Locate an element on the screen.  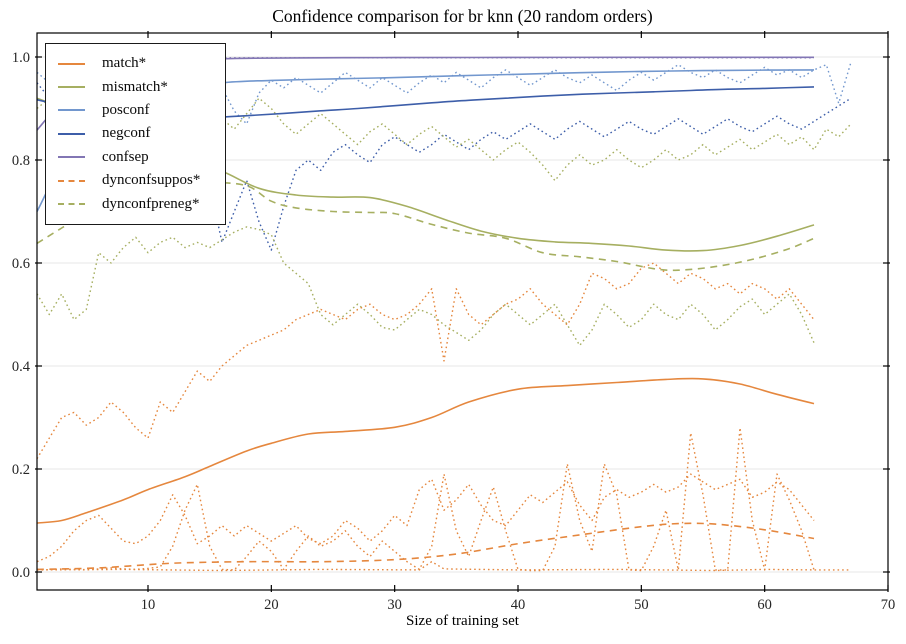
x-tick-label: 50 is located at coordinates (641, 605).